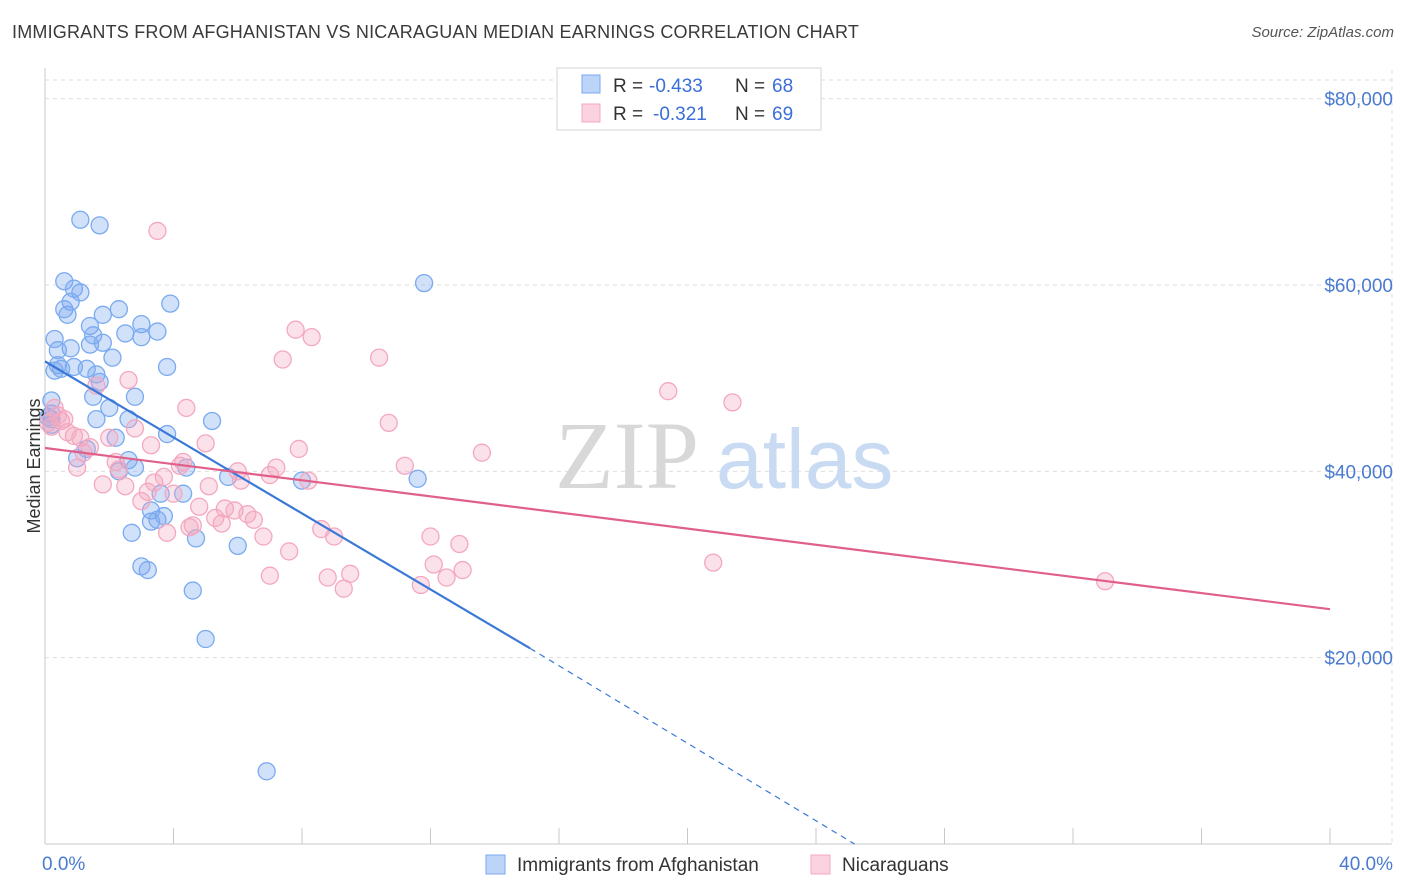 This screenshot has width=1406, height=892. Describe the element at coordinates (1358, 380) in the screenshot. I see `y-tick-labels: $20,000 $40,000 $60,000 $80,000` at that location.